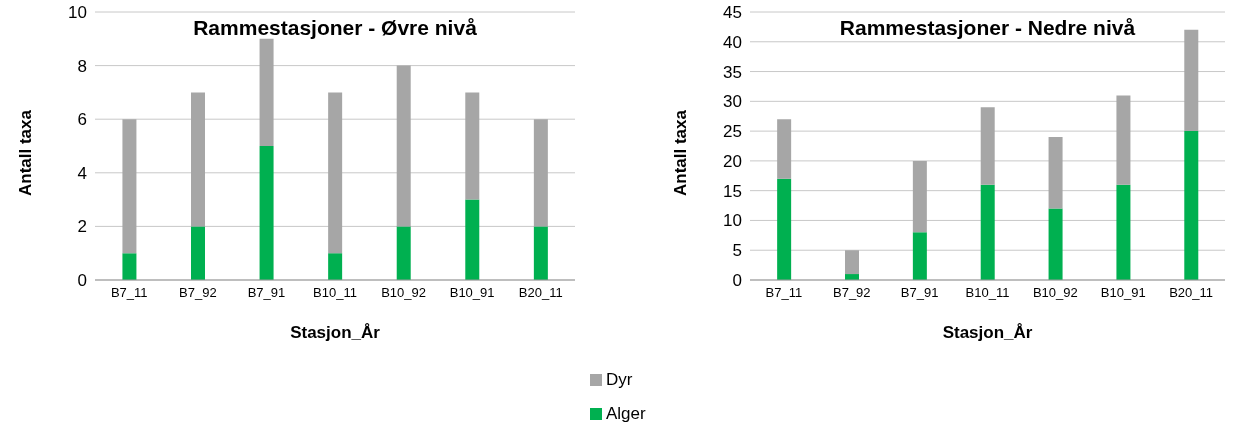 The image size is (1235, 439). What do you see at coordinates (82, 227) in the screenshot?
I see `y-tick-label: 2` at bounding box center [82, 227].